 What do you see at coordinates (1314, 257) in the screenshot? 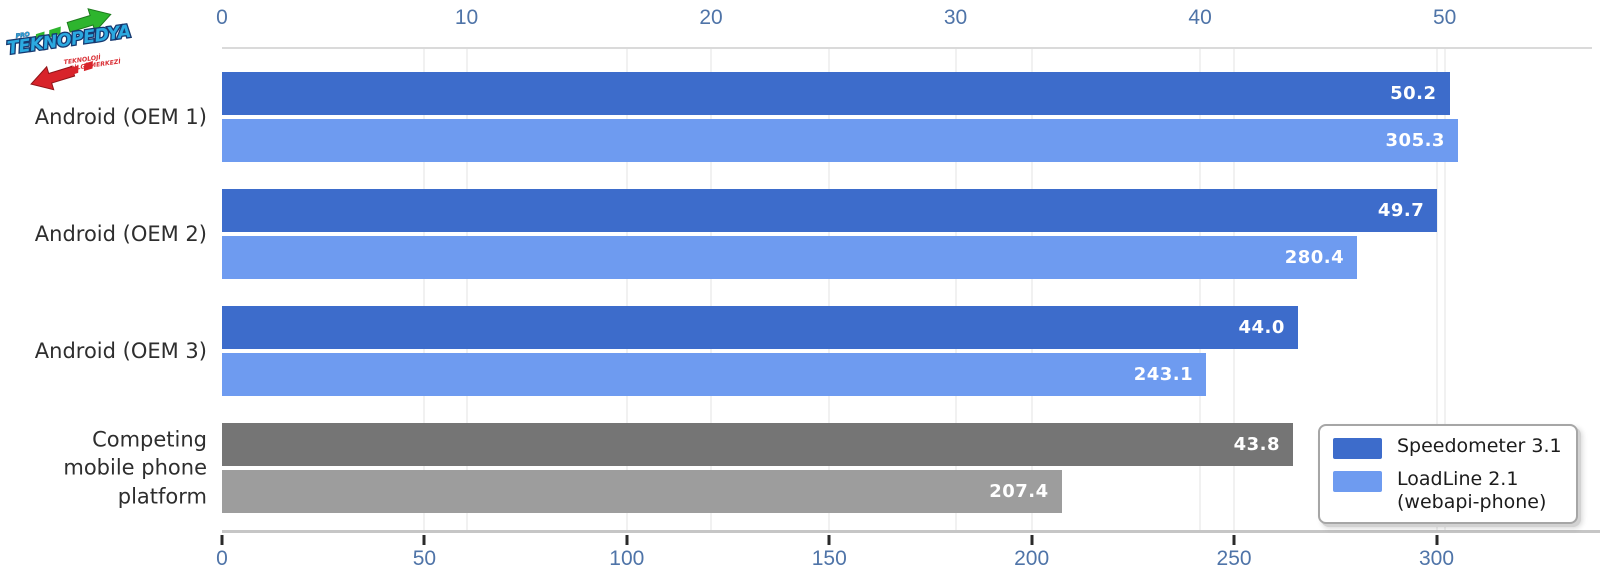
I see `bar-value-label: 280.4` at bounding box center [1314, 257].